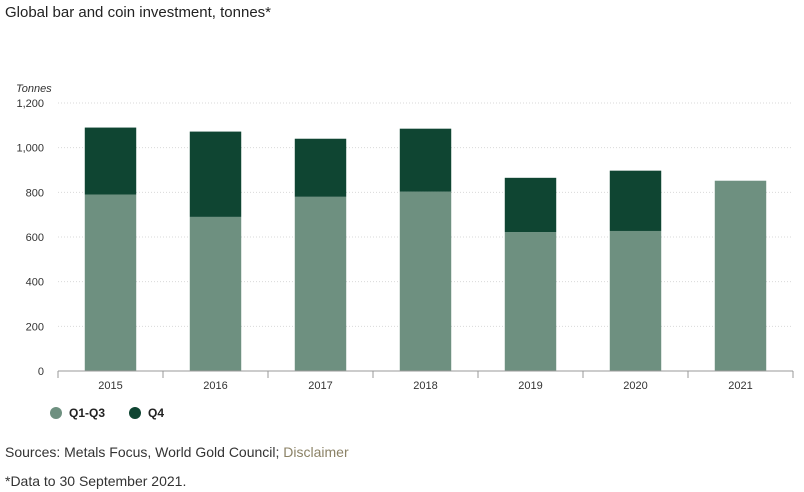 Image resolution: width=804 pixels, height=492 pixels. Describe the element at coordinates (215, 386) in the screenshot. I see `x-tick-label: 2016` at that location.